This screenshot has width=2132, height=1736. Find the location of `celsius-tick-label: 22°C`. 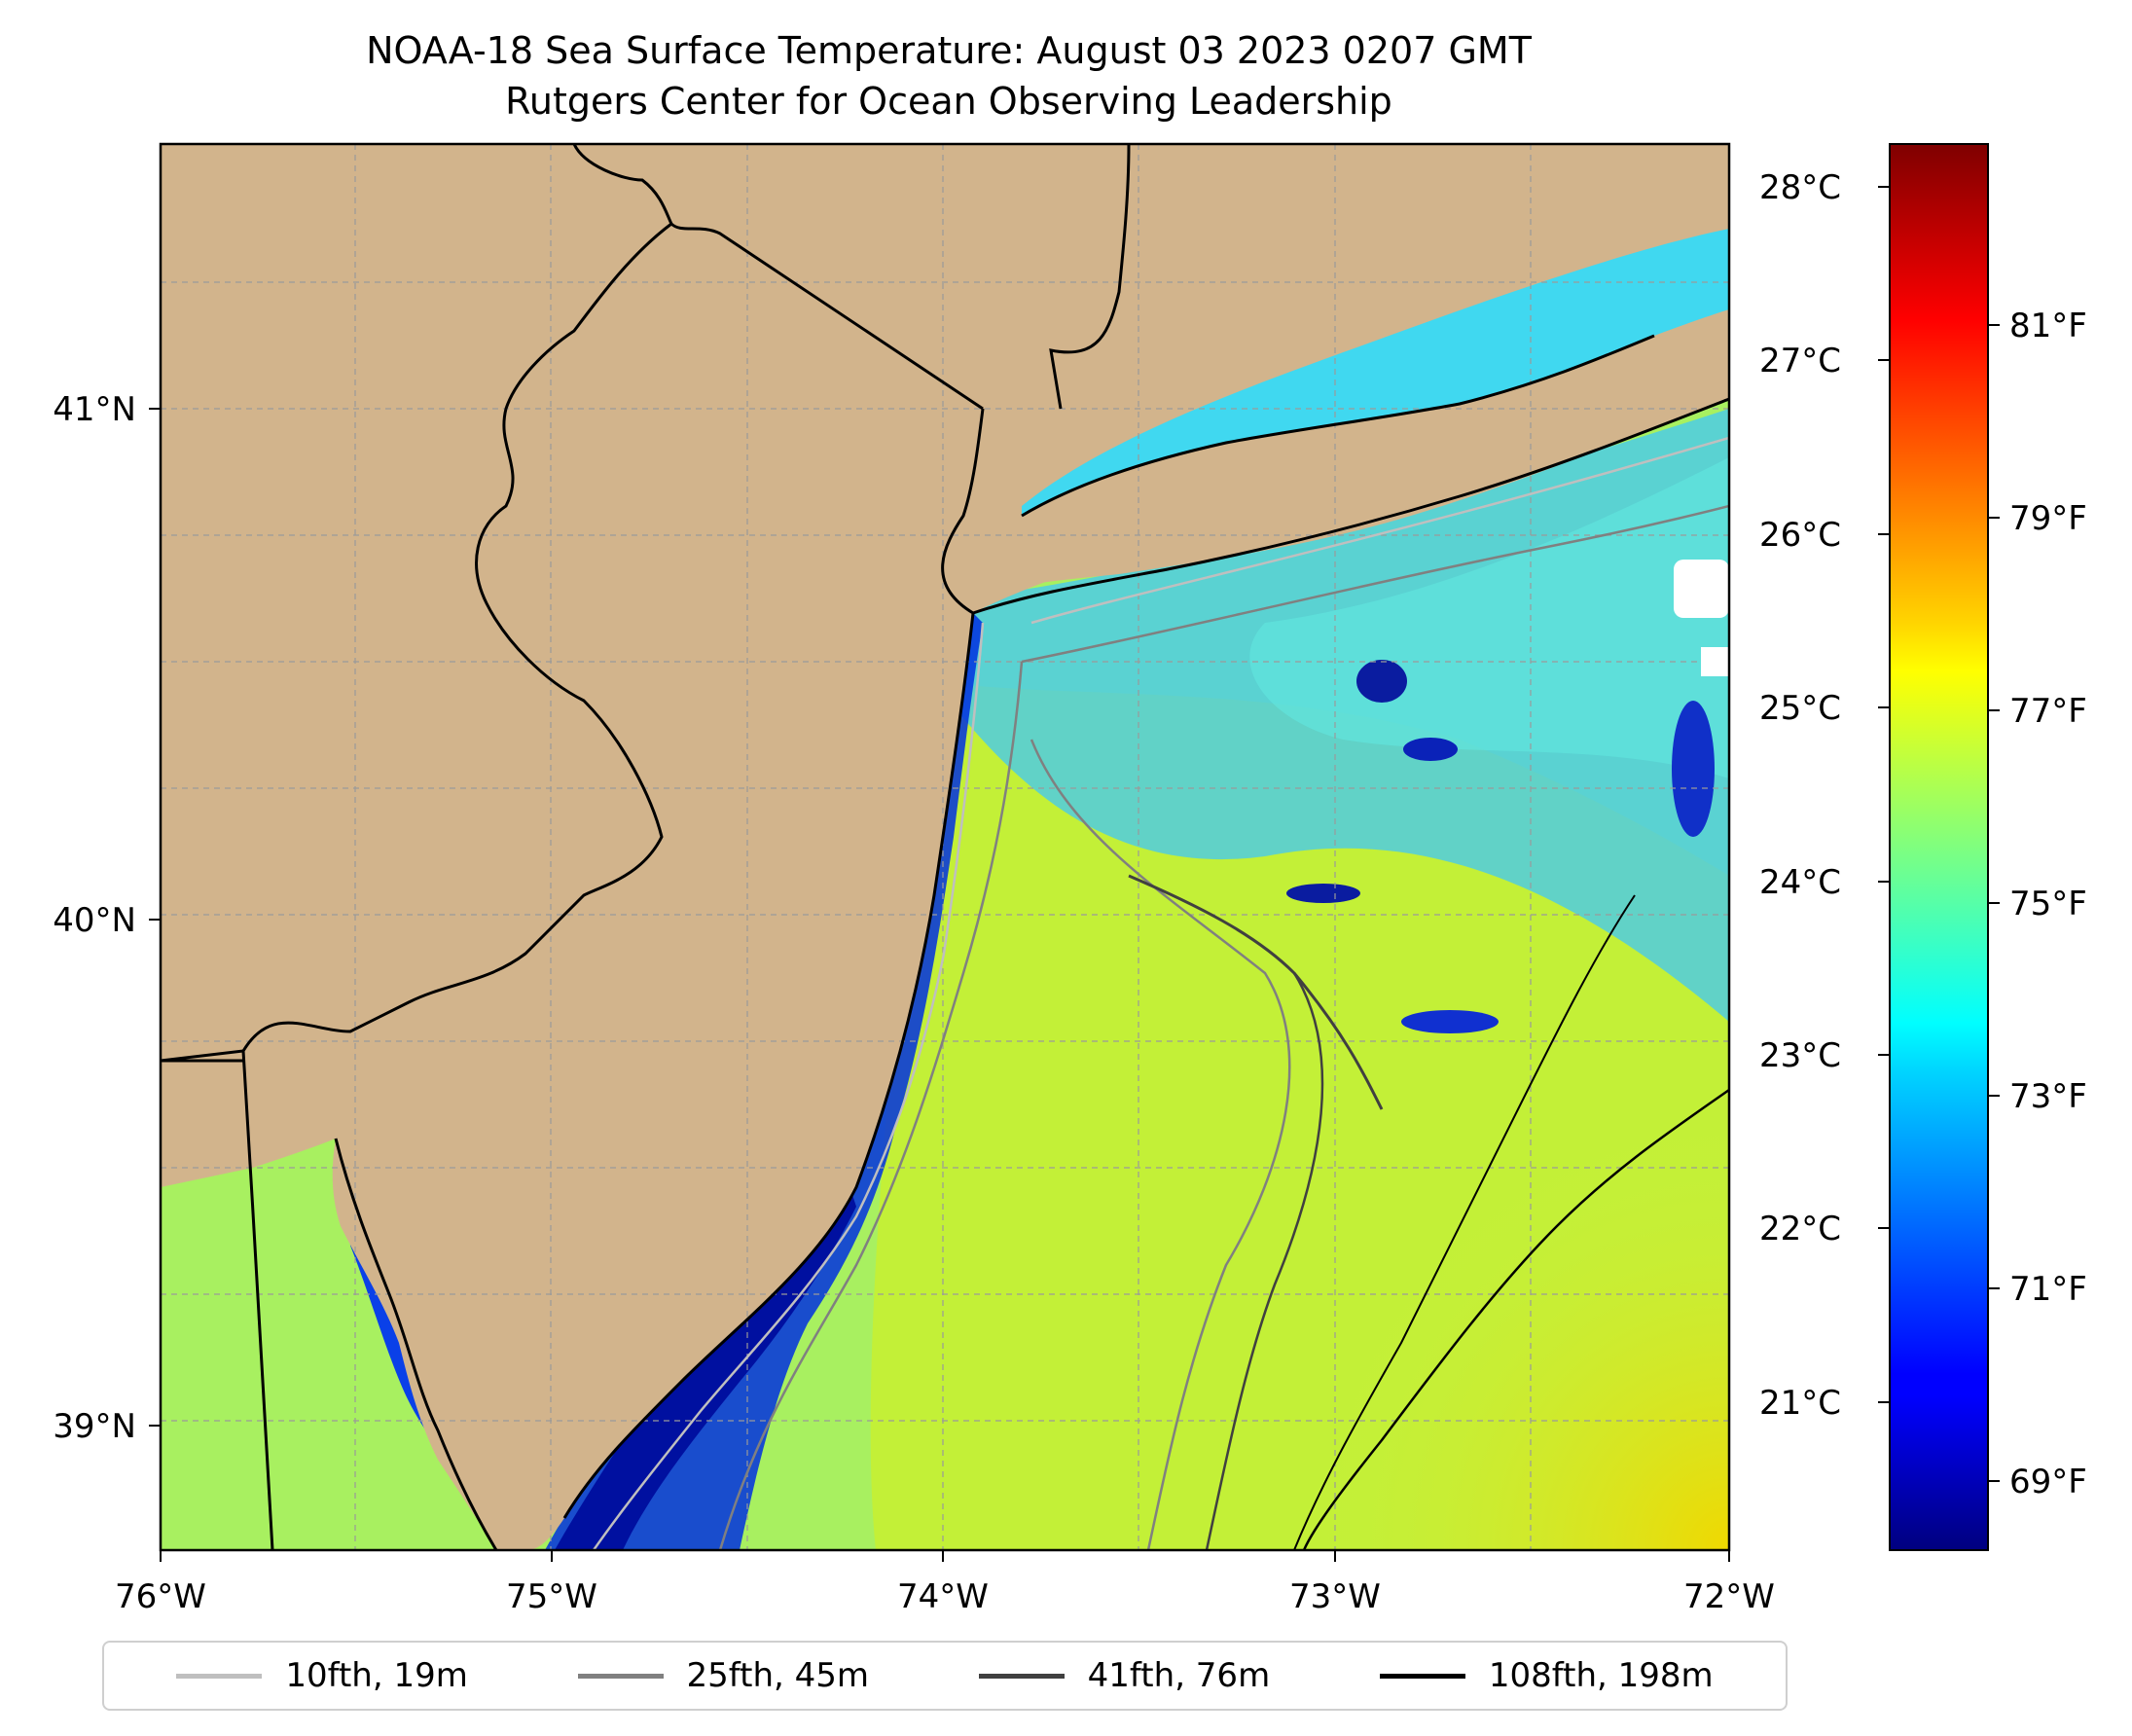

celsius-tick-label: 22°C is located at coordinates (1800, 1229).